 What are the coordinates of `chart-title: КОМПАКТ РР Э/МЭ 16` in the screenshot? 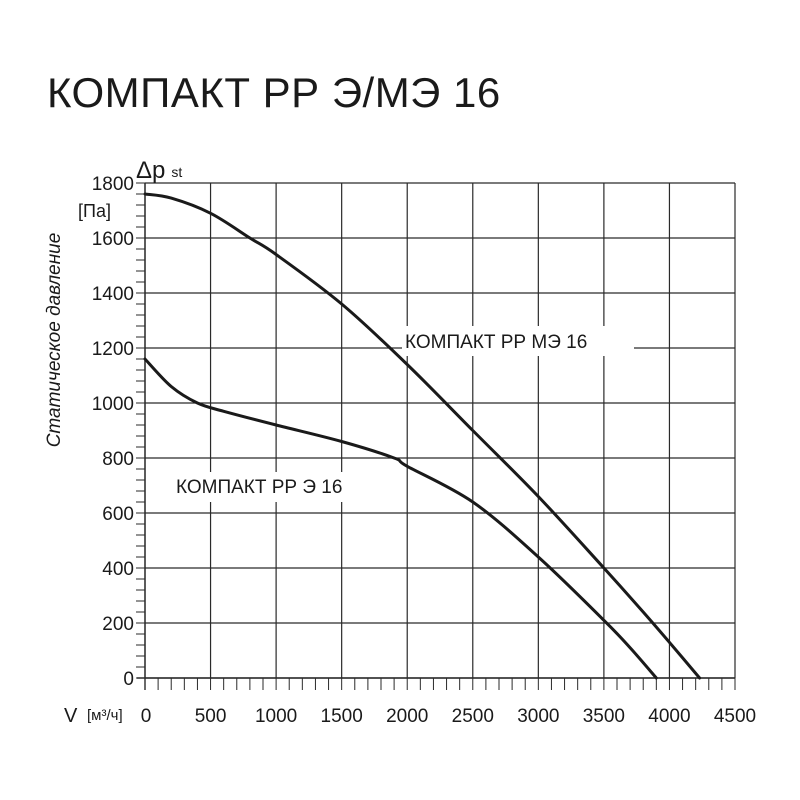 It's located at (274, 92).